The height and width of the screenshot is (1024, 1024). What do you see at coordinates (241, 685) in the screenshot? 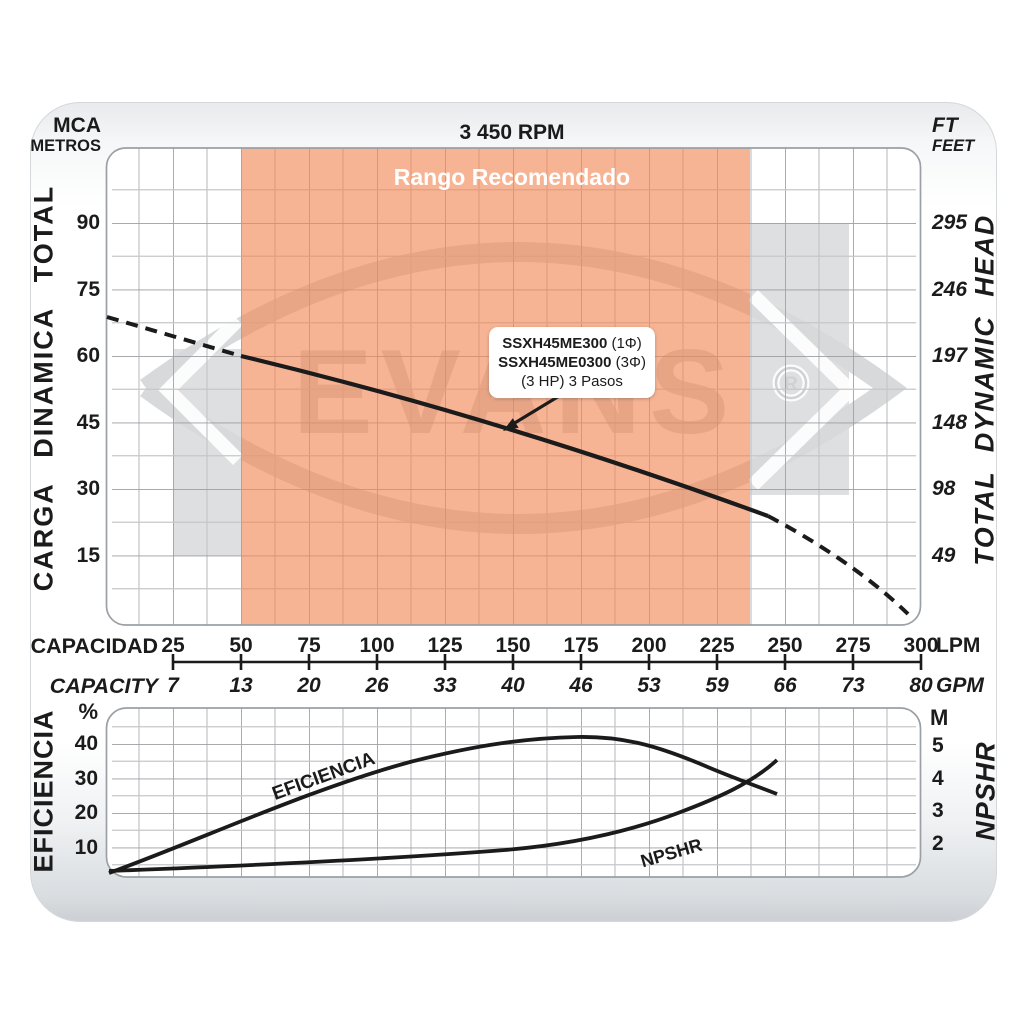
I see `gpm-tick-label: 13` at bounding box center [241, 685].